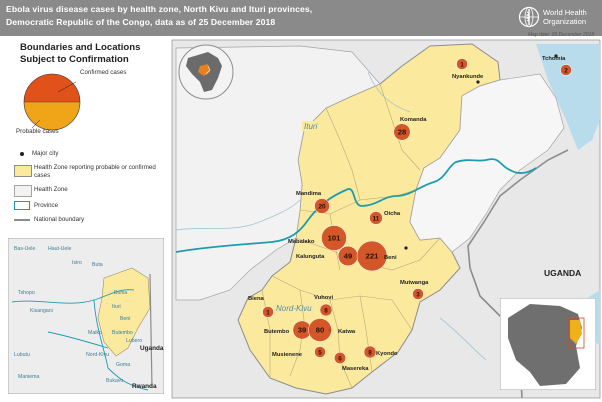  What do you see at coordinates (74, 59) in the screenshot?
I see `legend-title-line-2: Subject to Confirmation` at bounding box center [74, 59].